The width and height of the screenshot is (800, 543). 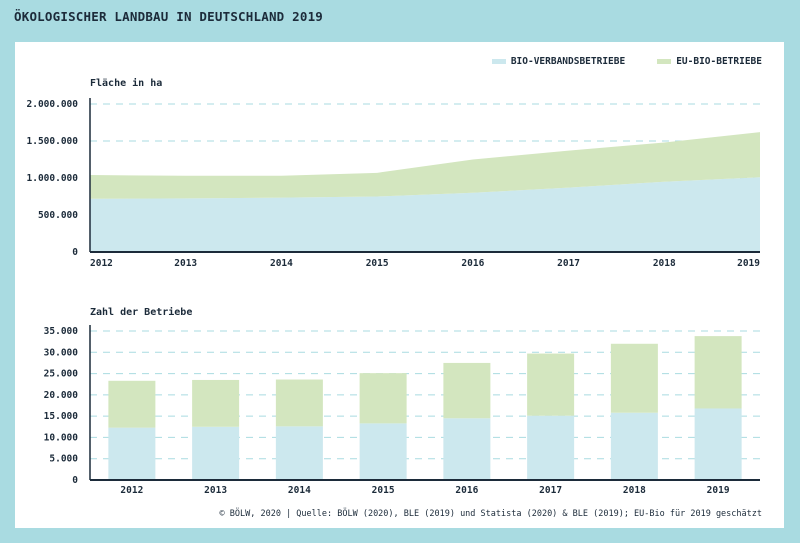 What do you see at coordinates (58, 215) in the screenshot?
I see `area-y-tick-label: 500.000` at bounding box center [58, 215].